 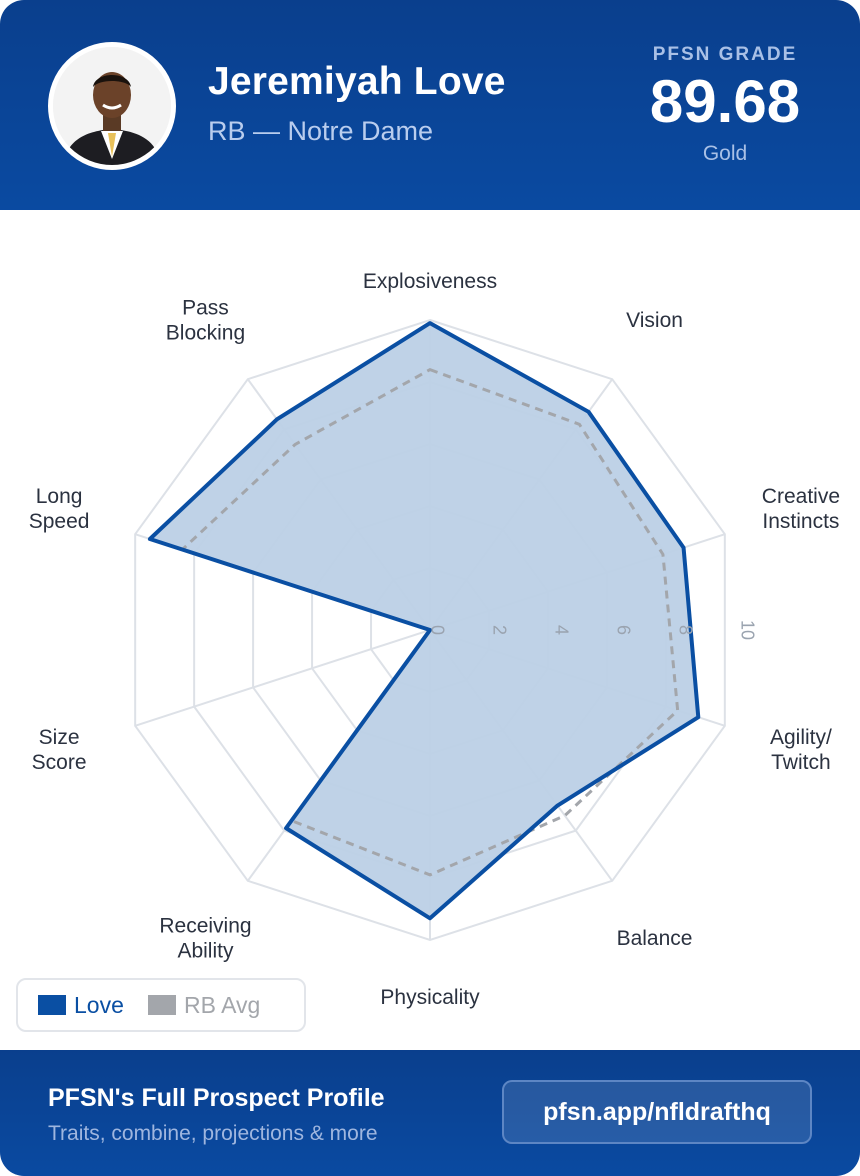 What do you see at coordinates (499, 630) in the screenshot?
I see `tick-label: 2` at bounding box center [499, 630].